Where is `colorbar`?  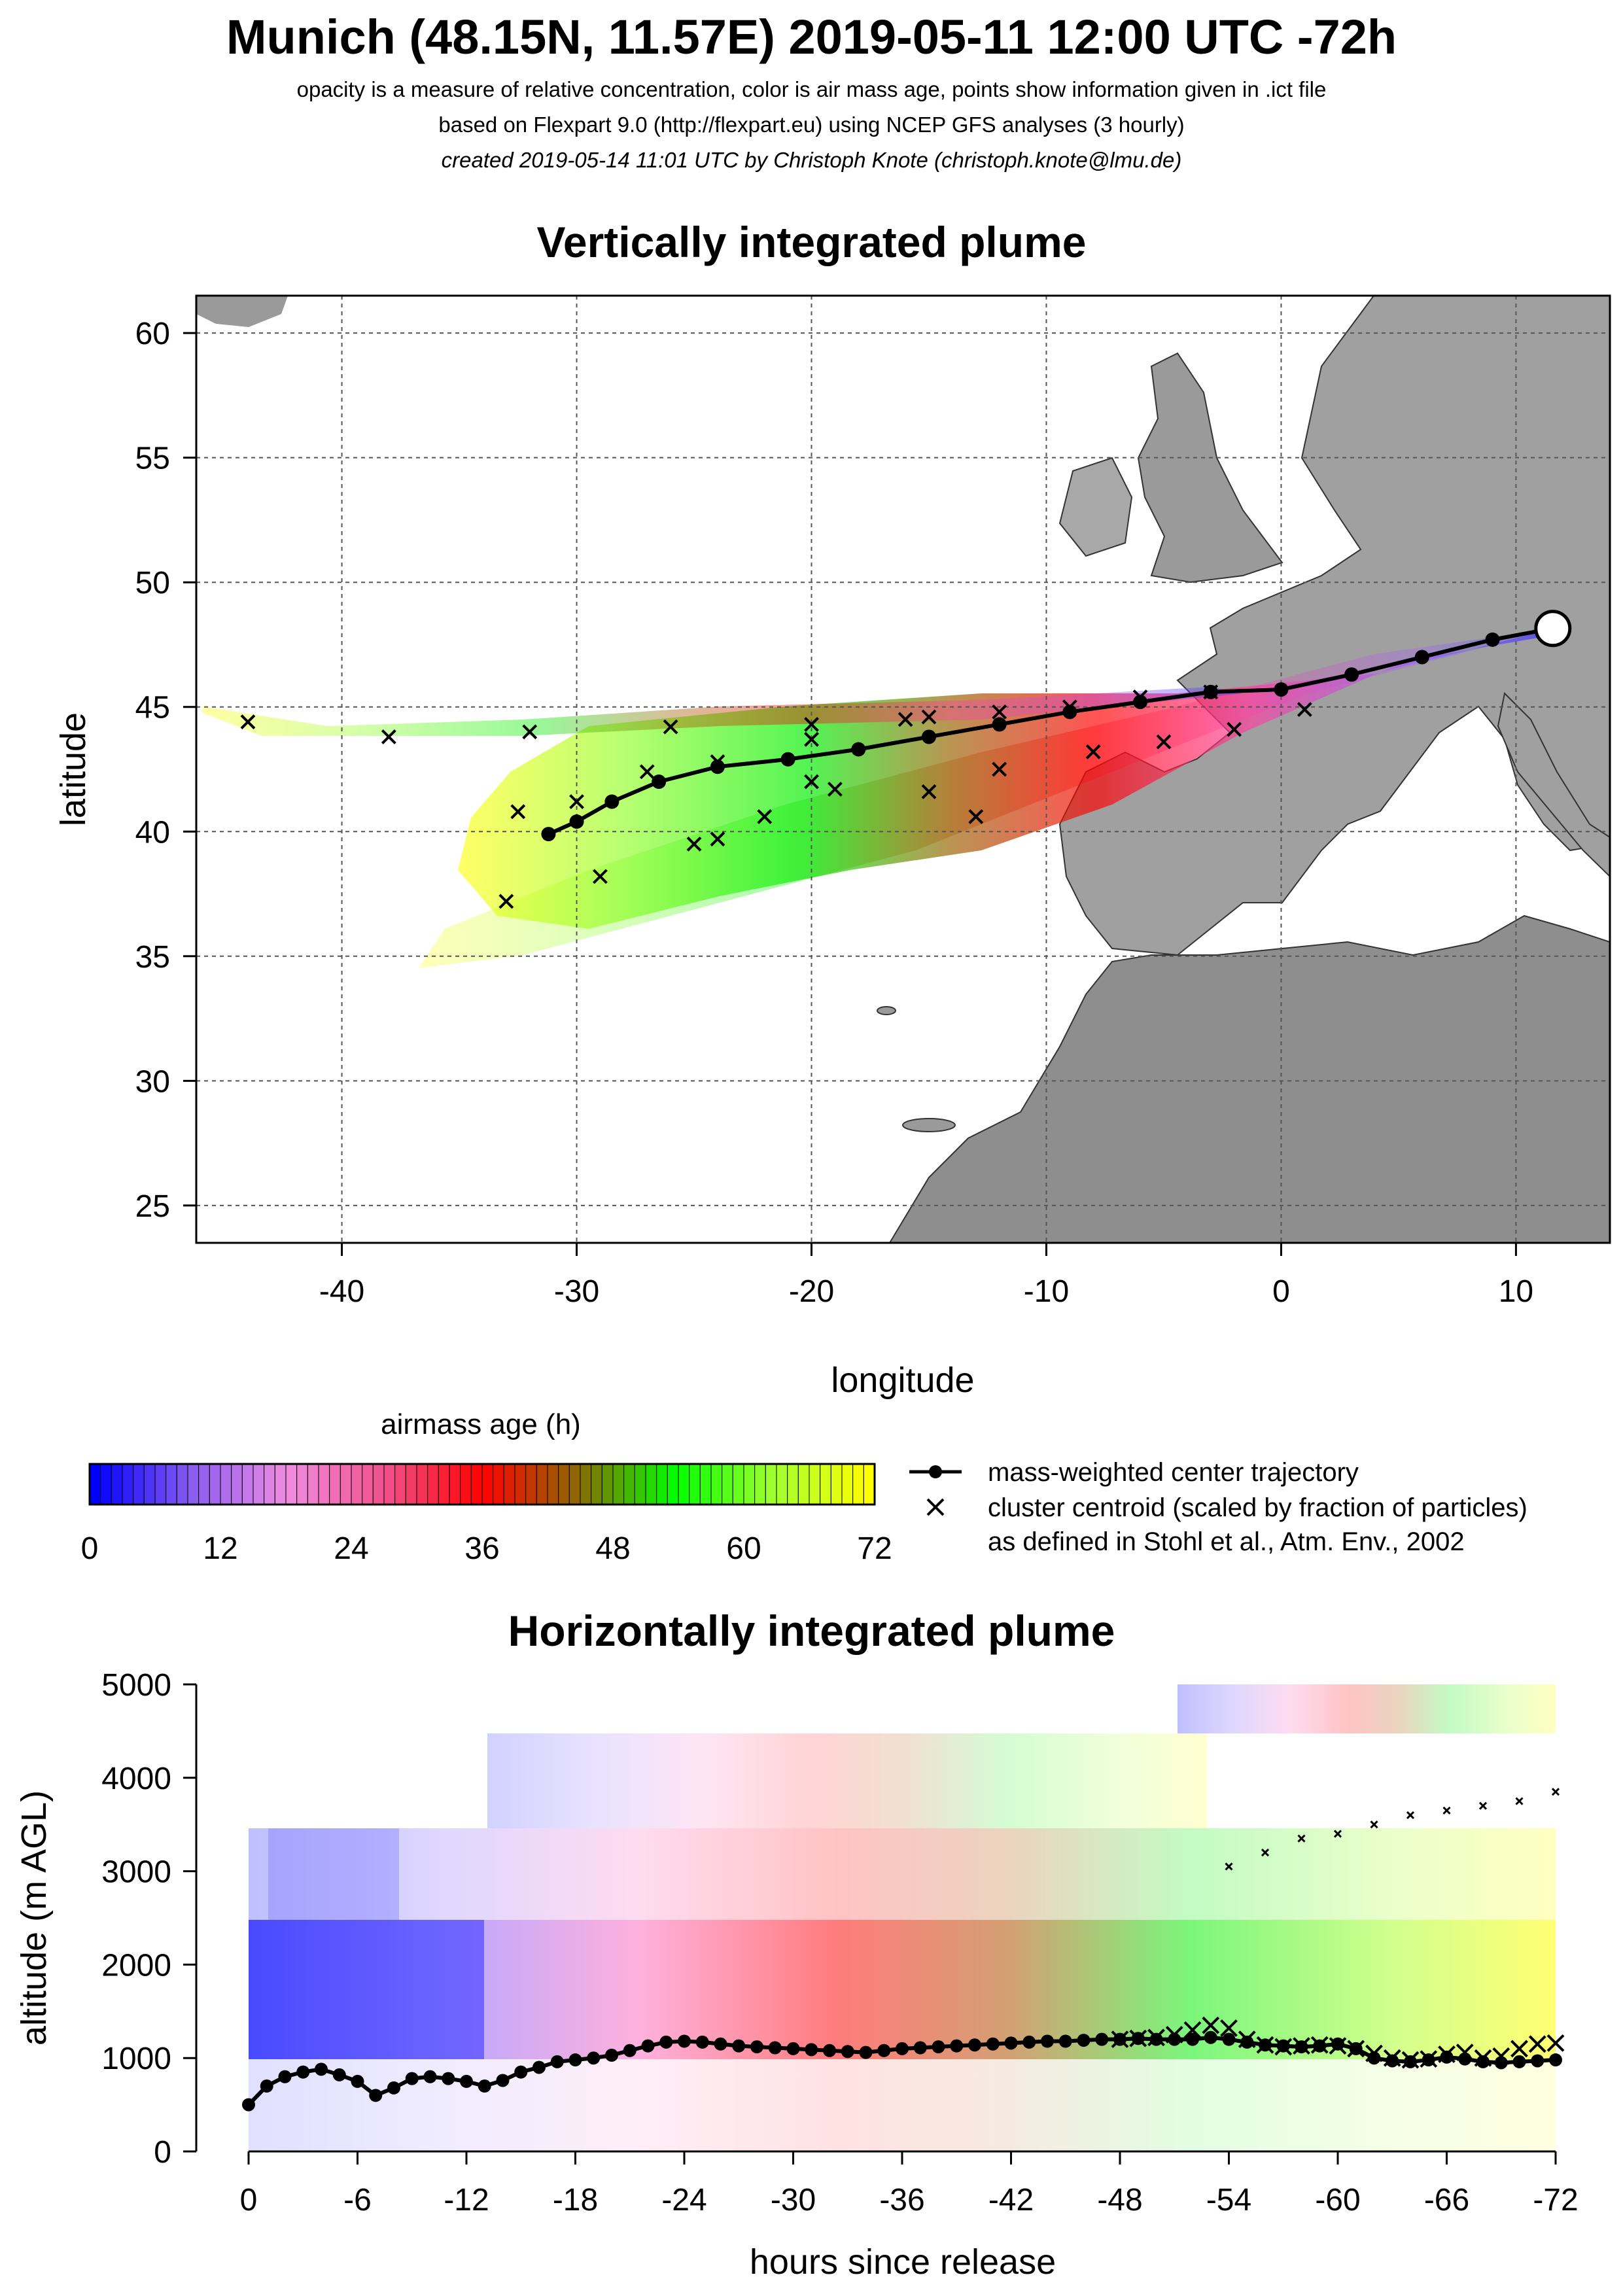 colorbar is located at coordinates (482, 1484).